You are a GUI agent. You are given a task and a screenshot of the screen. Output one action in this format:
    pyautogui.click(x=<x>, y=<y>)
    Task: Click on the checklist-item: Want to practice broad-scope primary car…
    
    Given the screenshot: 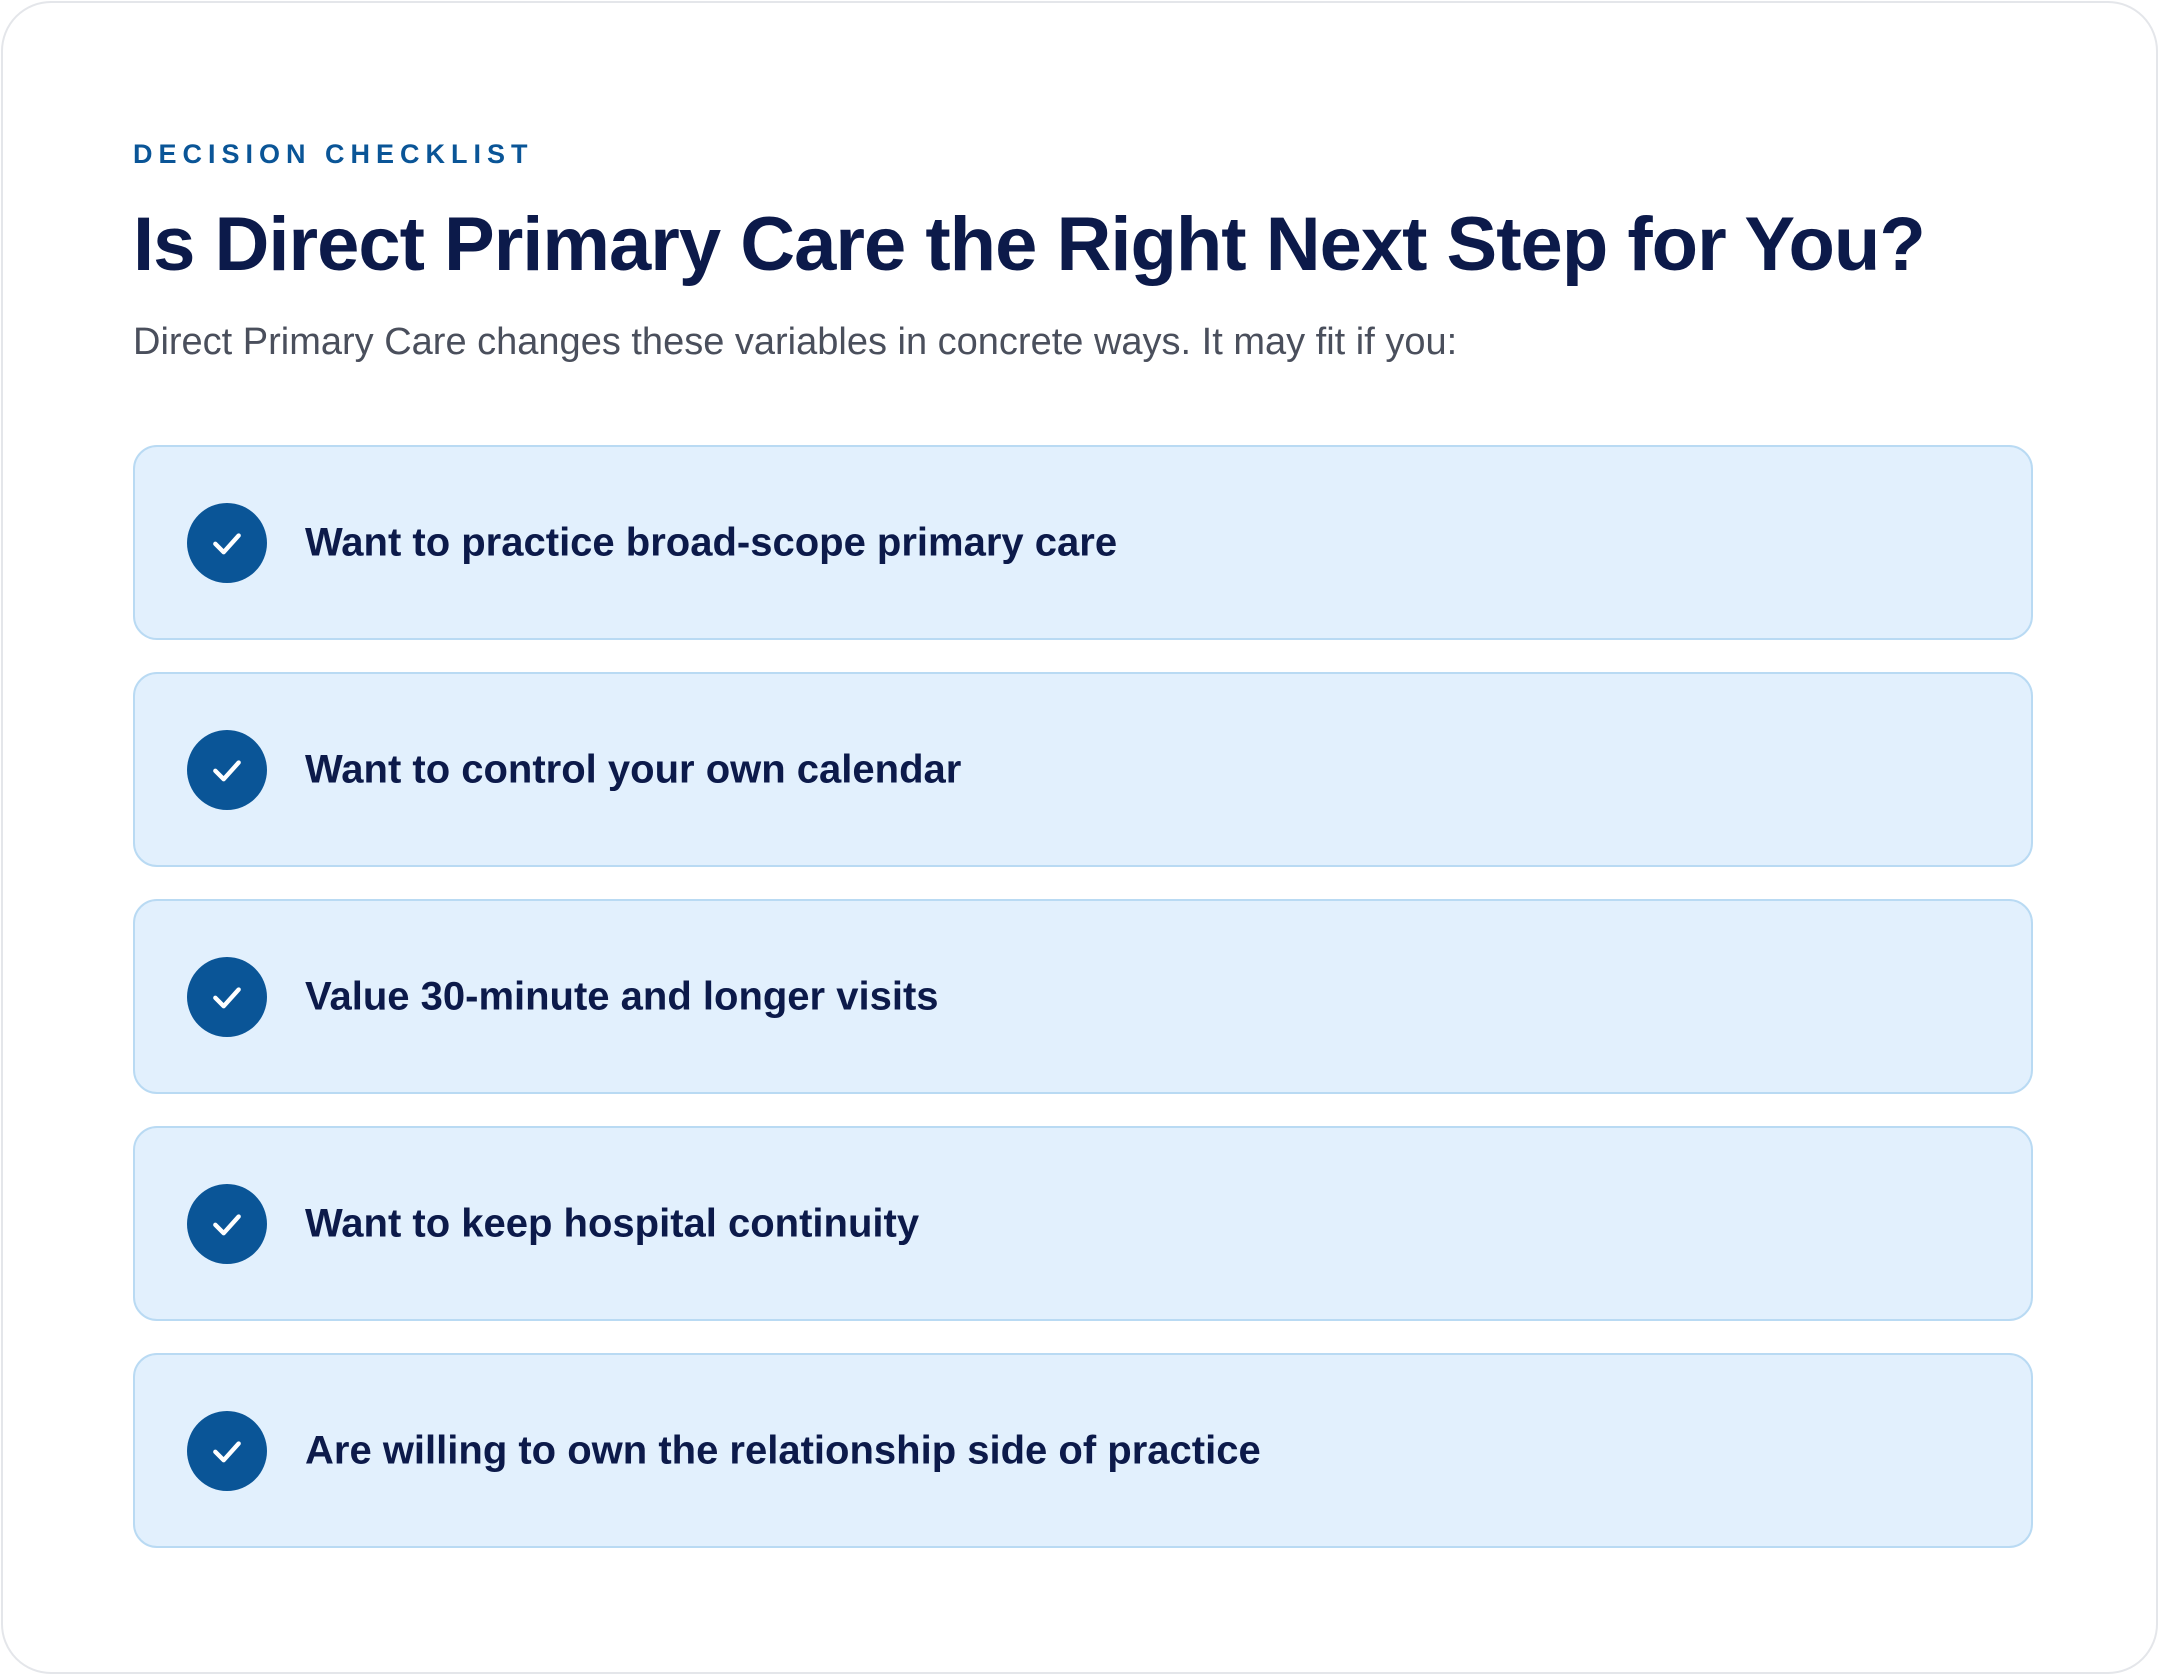 What is the action you would take?
    pyautogui.click(x=1083, y=542)
    